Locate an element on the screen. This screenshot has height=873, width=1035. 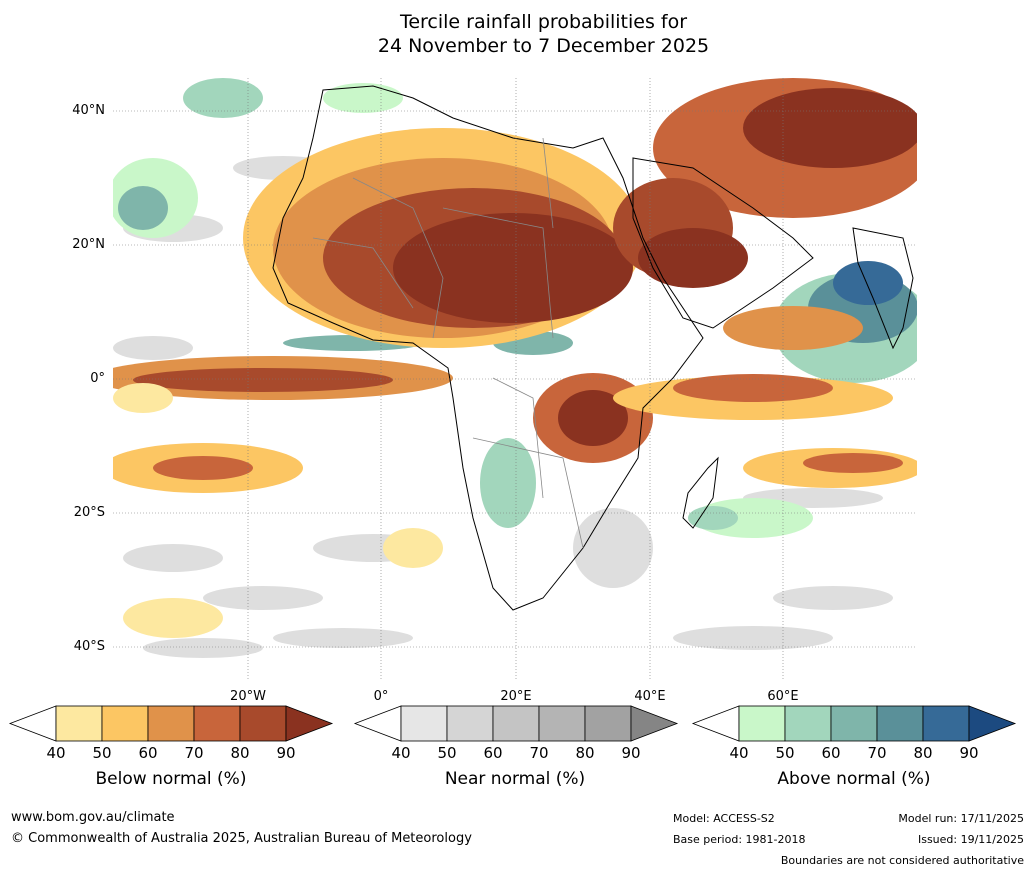
lon-label-60e: 60°E is located at coordinates (783, 696).